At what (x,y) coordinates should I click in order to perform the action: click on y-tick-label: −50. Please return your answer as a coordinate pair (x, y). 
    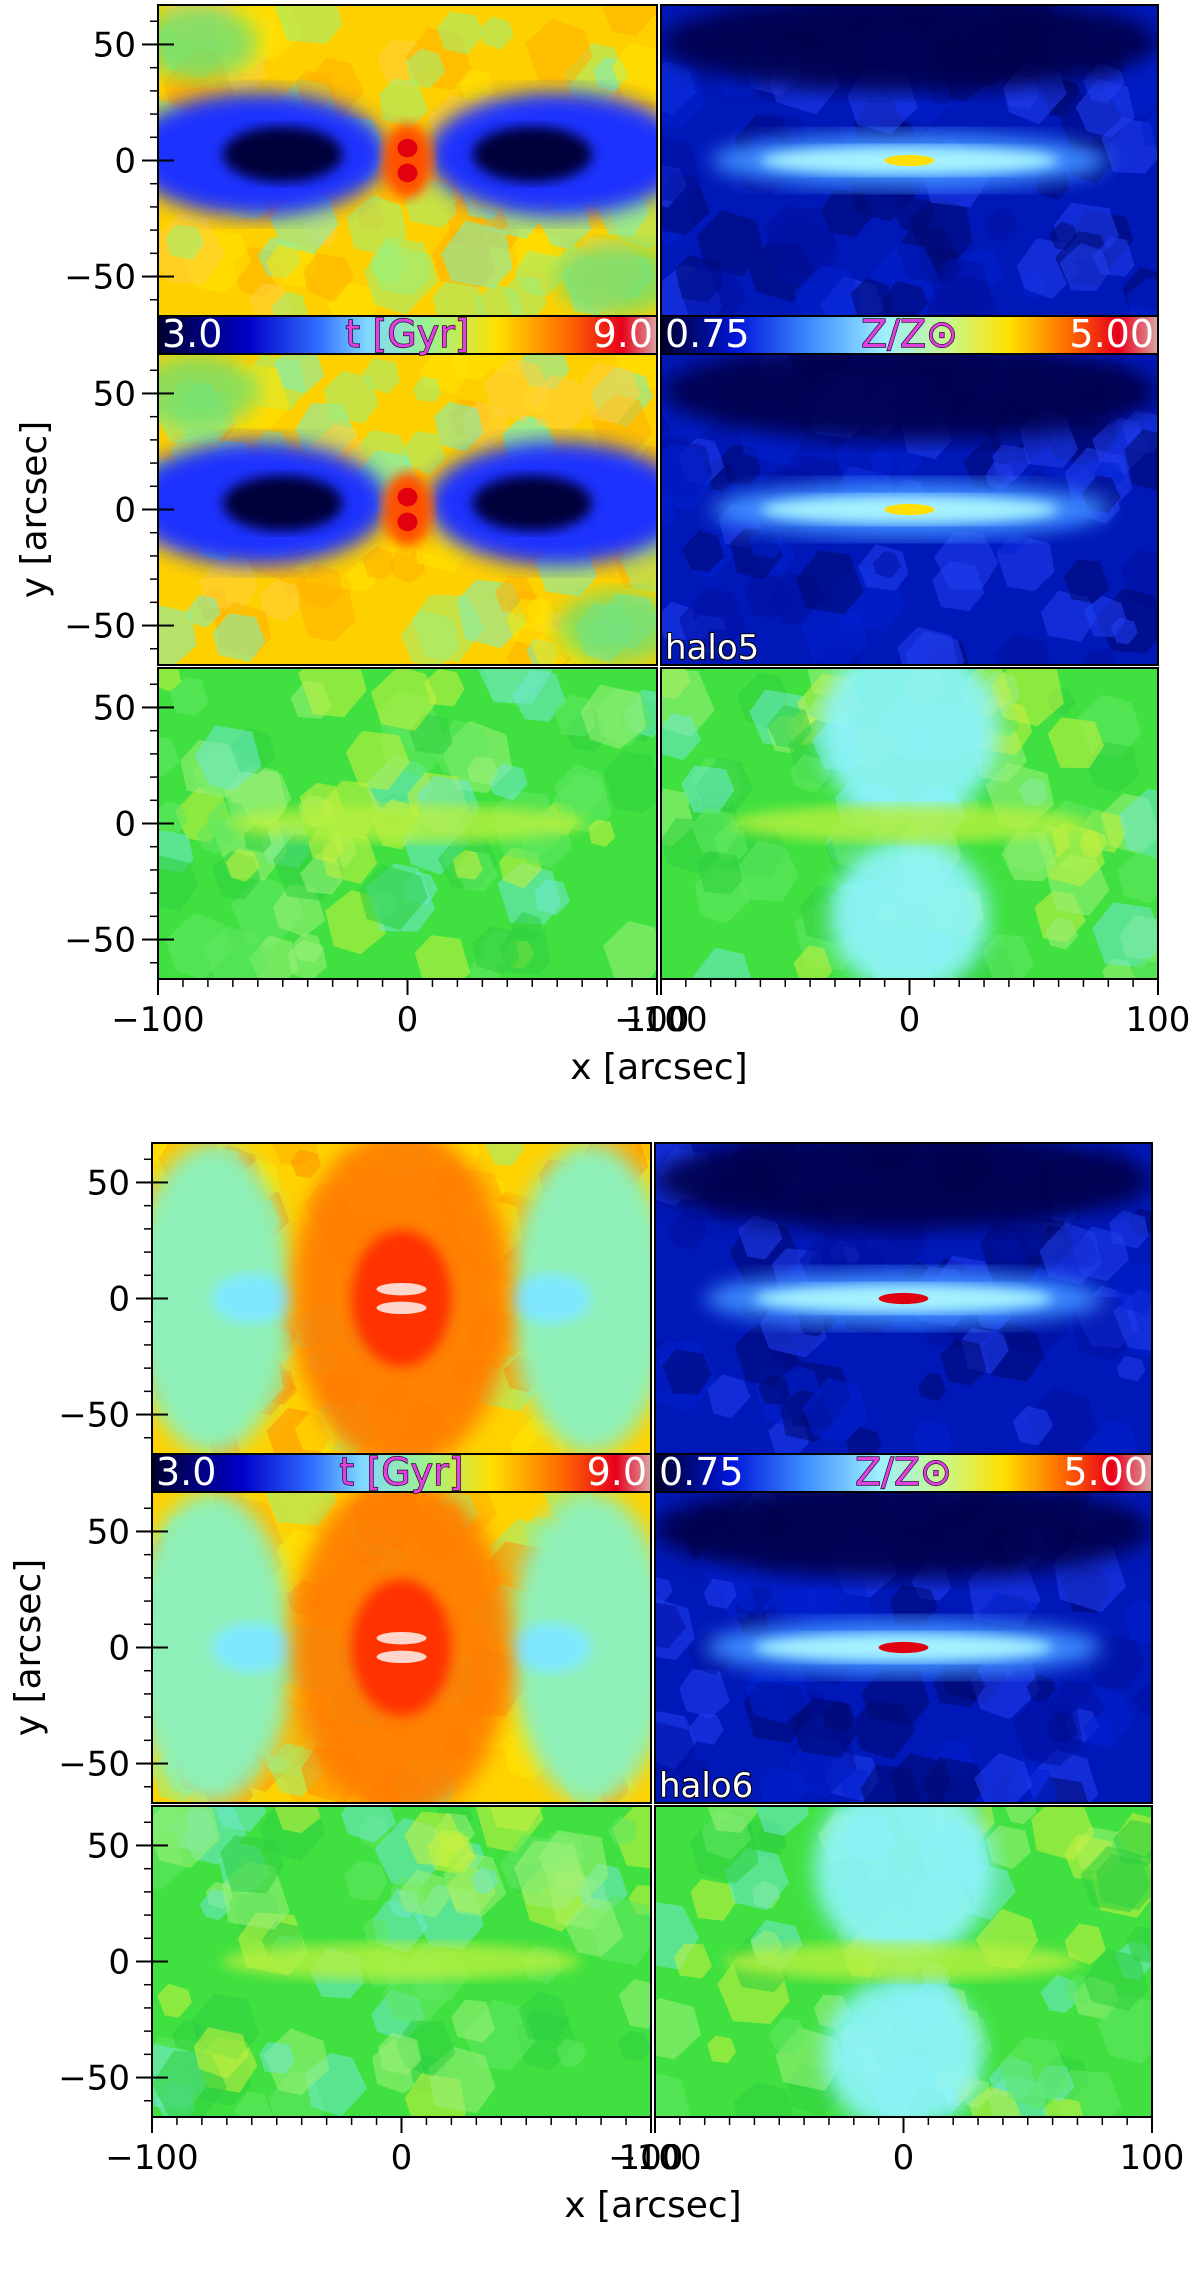
    Looking at the image, I should click on (94, 1416).